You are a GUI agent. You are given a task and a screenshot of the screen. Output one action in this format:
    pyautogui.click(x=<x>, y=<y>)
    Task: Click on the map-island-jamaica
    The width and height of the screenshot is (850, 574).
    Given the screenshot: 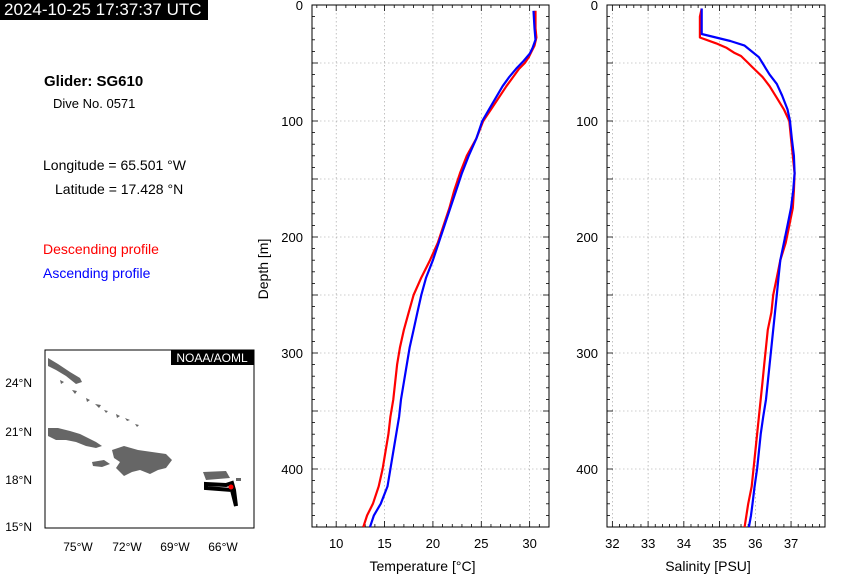 What is the action you would take?
    pyautogui.click(x=101, y=463)
    